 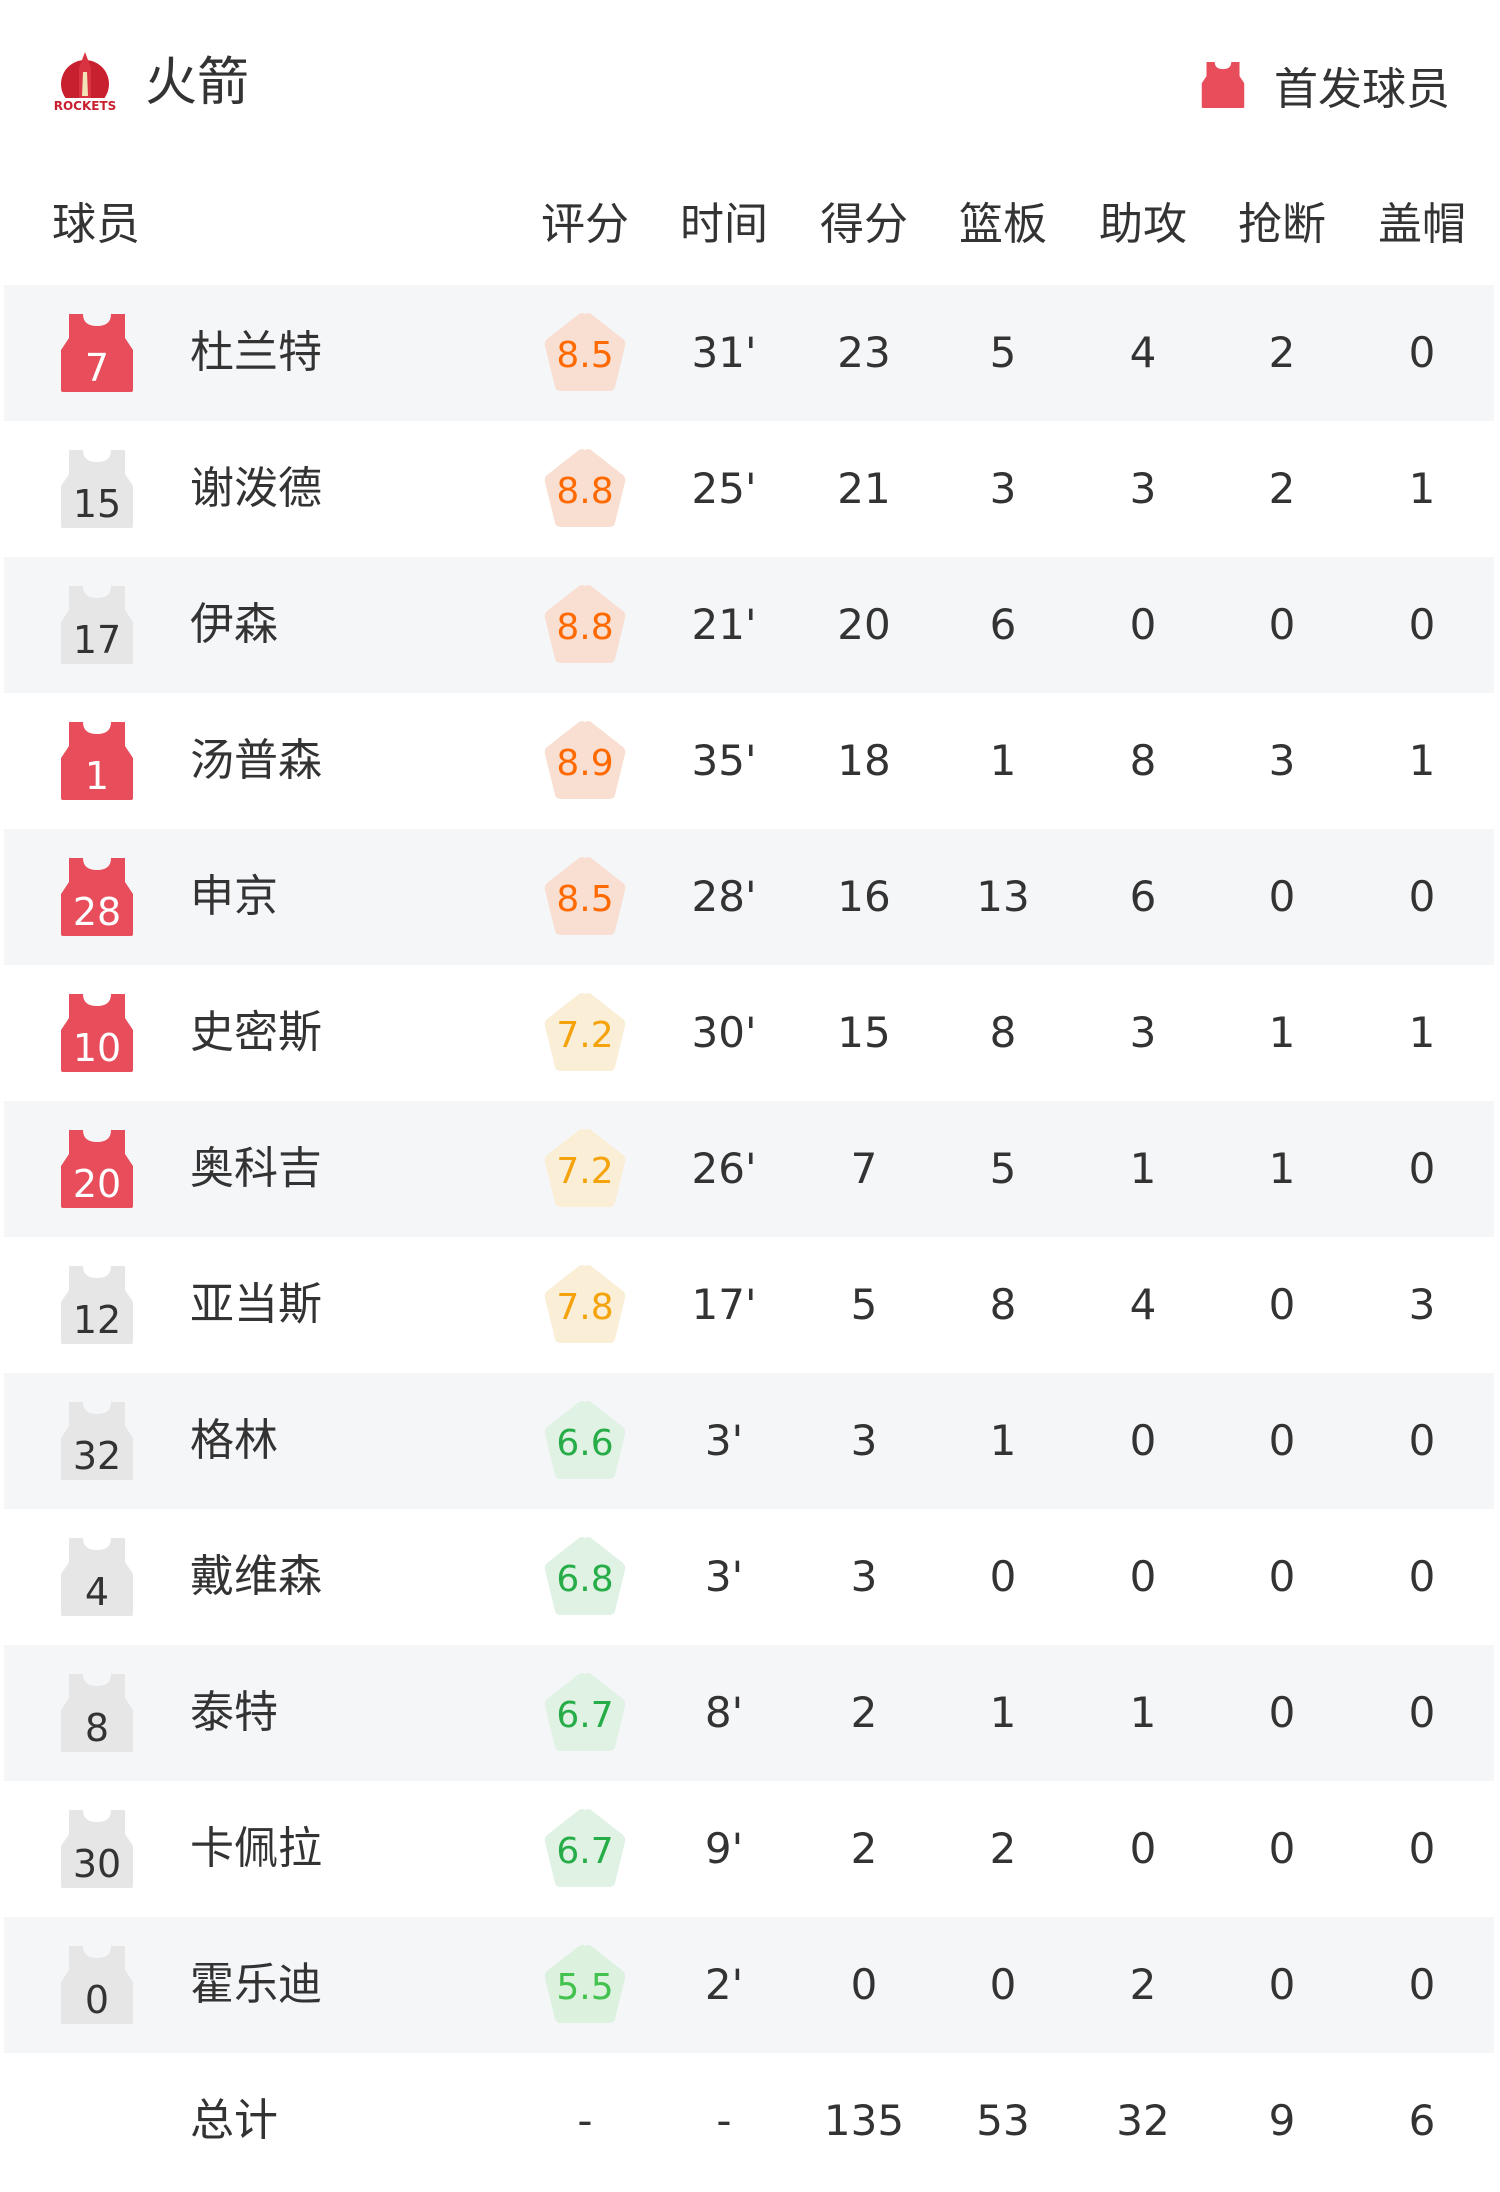 I want to click on rating-badge: 5.5, so click(x=585, y=1984).